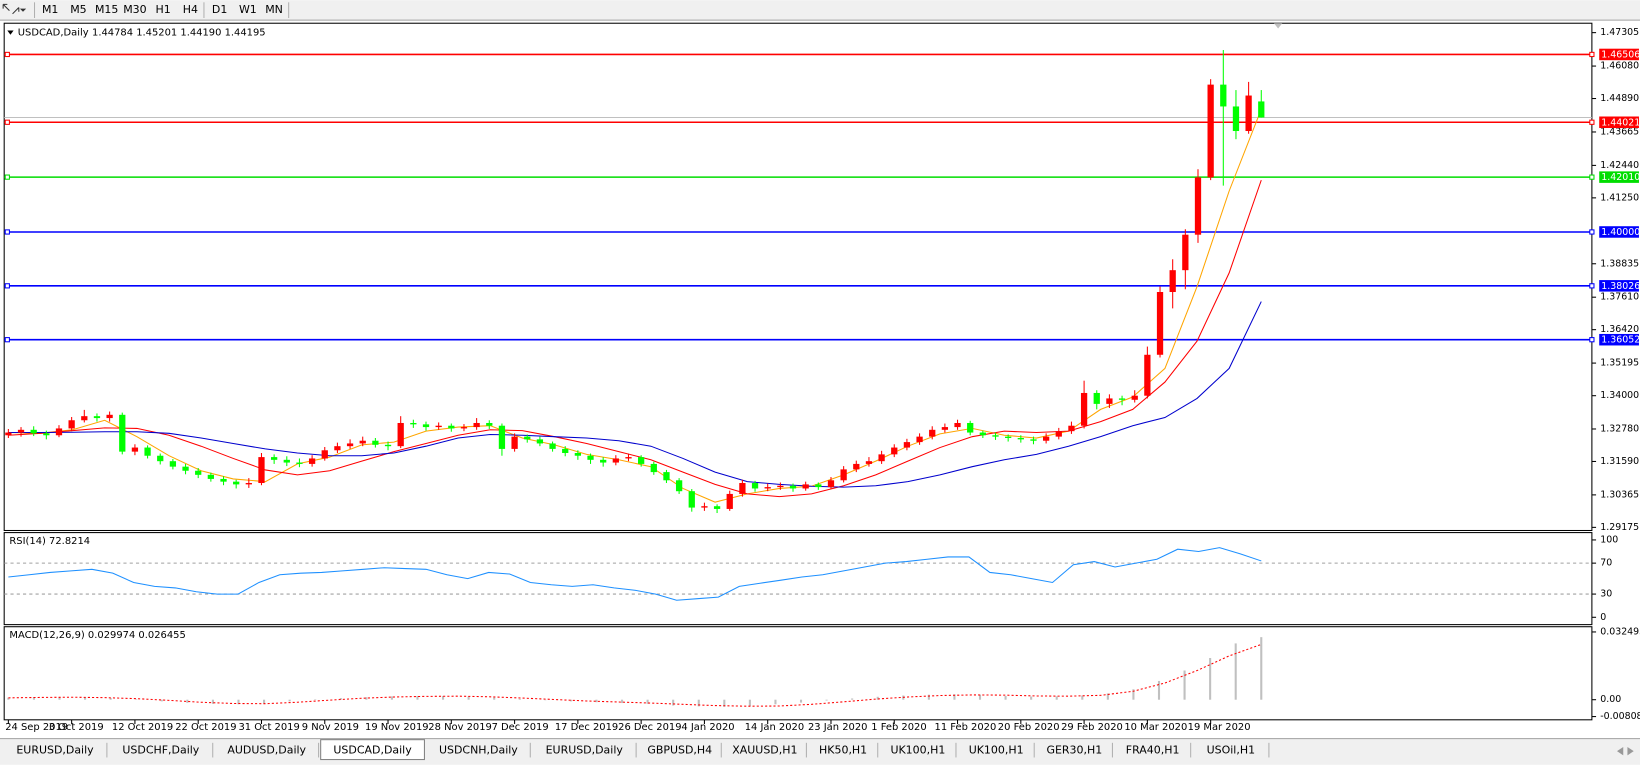 This screenshot has height=765, width=1640. What do you see at coordinates (160, 750) in the screenshot?
I see `tab-label: USDCHF,Daily` at bounding box center [160, 750].